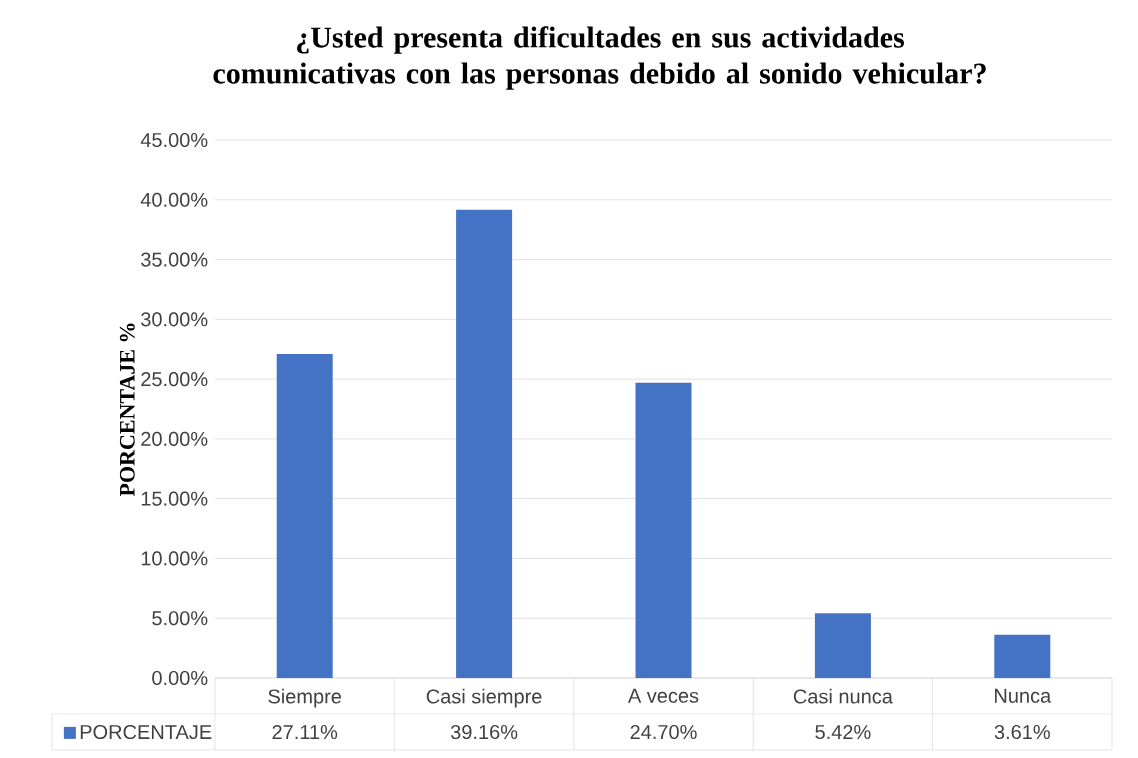 This screenshot has height=758, width=1138. I want to click on legend-label: PORCENTAJE, so click(146, 732).